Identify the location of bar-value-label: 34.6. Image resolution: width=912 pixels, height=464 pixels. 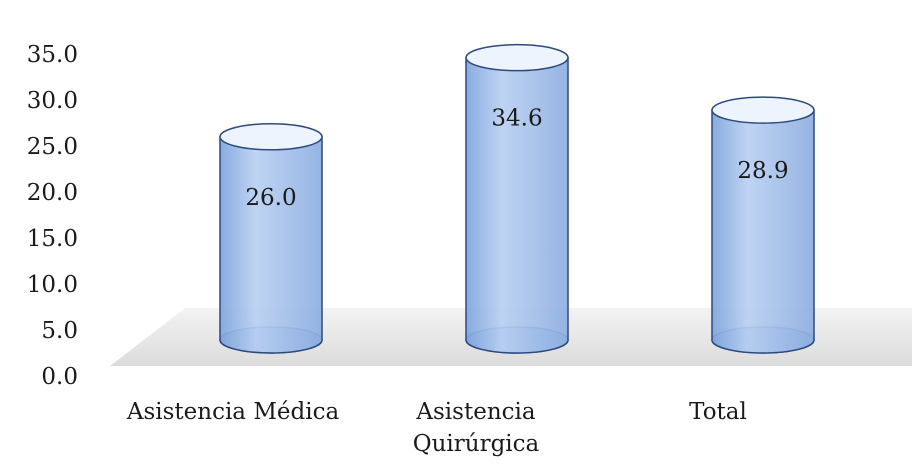
(516, 119).